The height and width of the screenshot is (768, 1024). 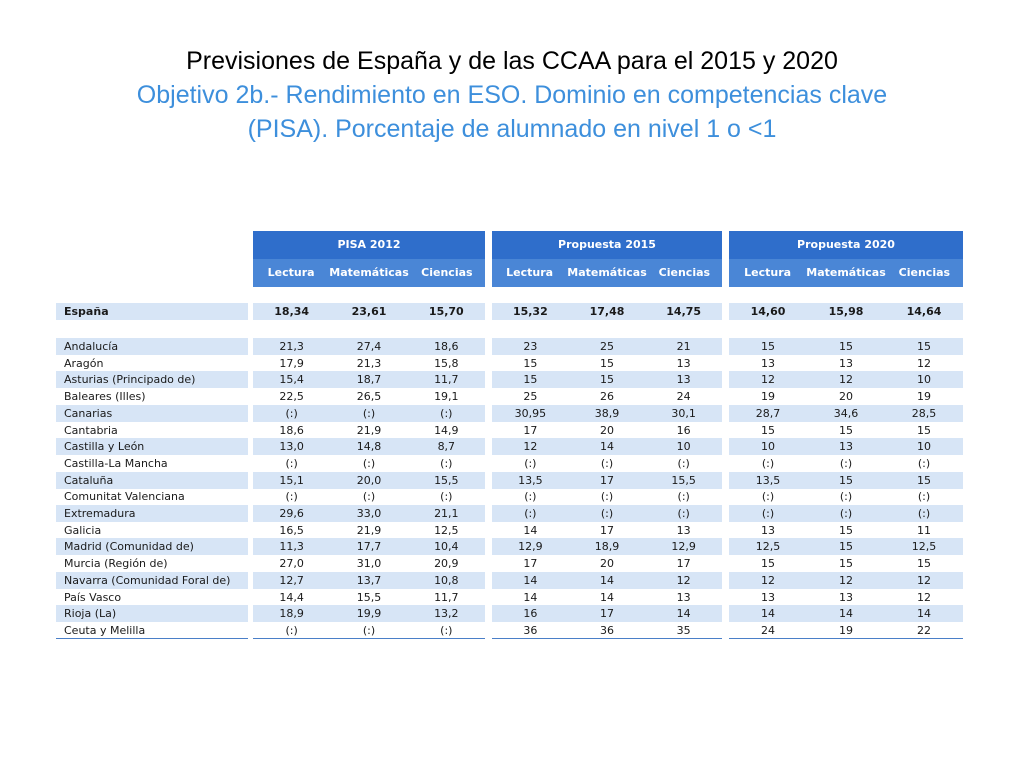 I want to click on region-name: Galicia, so click(x=83, y=530).